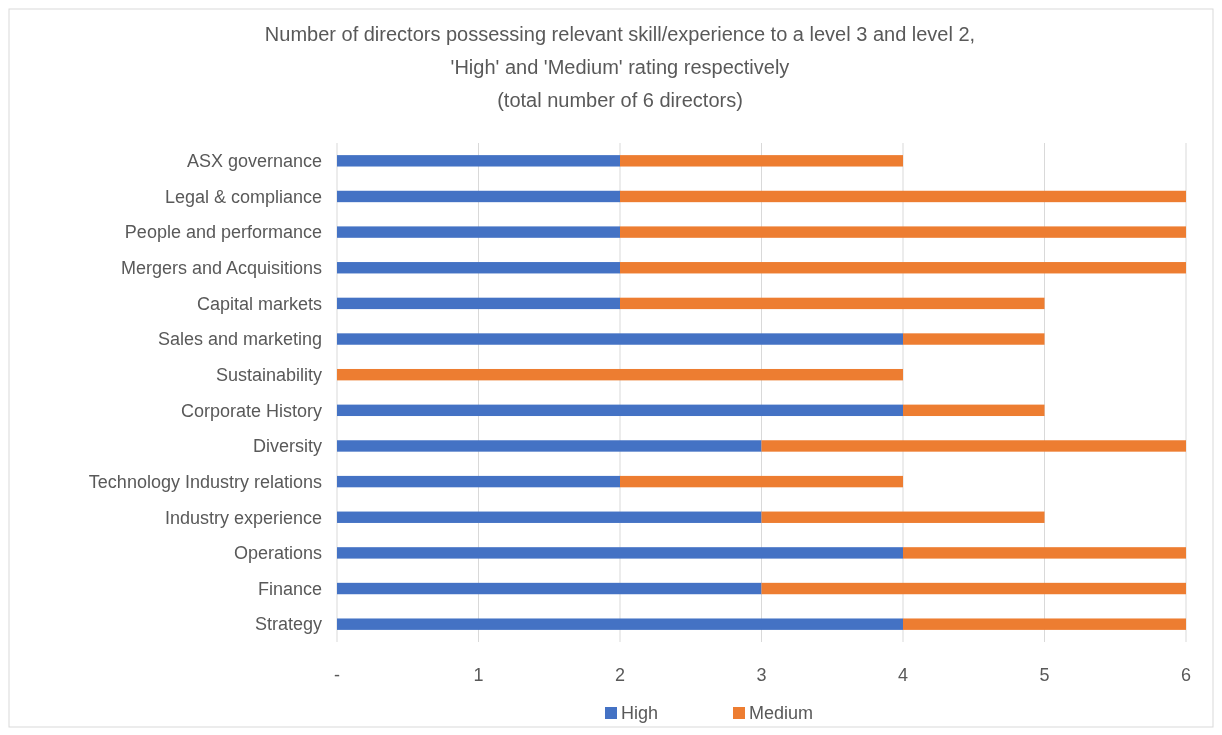 This screenshot has height=735, width=1222. I want to click on y-tick-label: Capital markets, so click(259, 303).